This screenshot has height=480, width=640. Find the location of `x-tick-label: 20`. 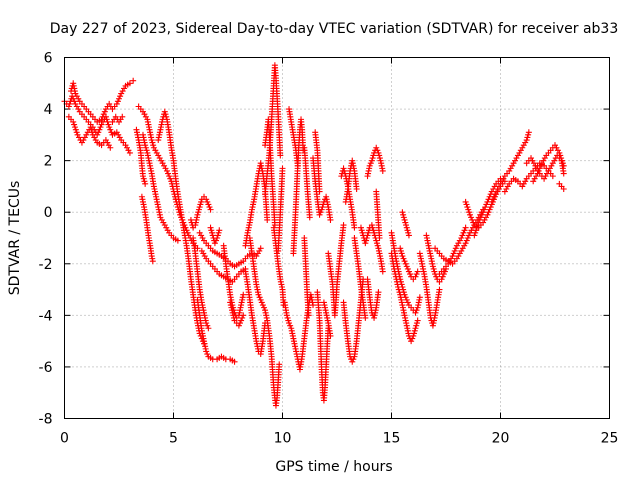

x-tick-label: 20 is located at coordinates (501, 439).